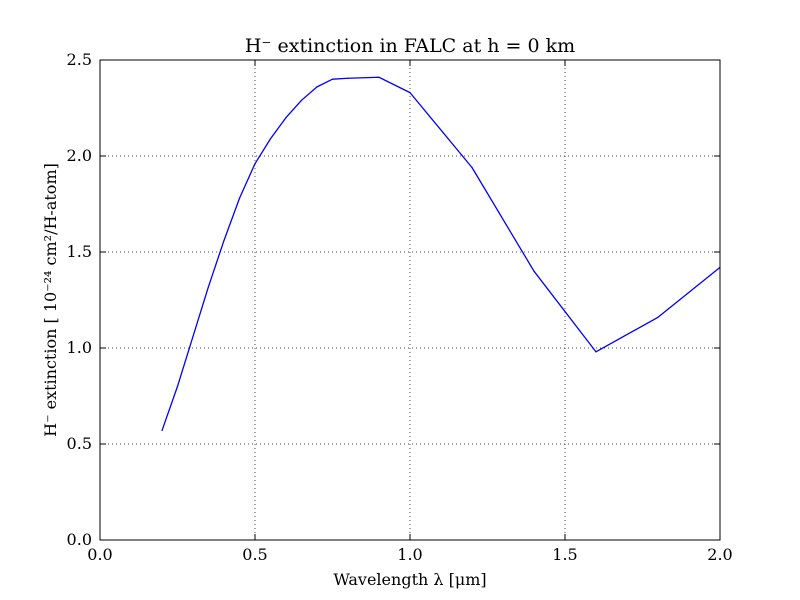  What do you see at coordinates (99, 554) in the screenshot?
I see `x-tick-label: 0.0` at bounding box center [99, 554].